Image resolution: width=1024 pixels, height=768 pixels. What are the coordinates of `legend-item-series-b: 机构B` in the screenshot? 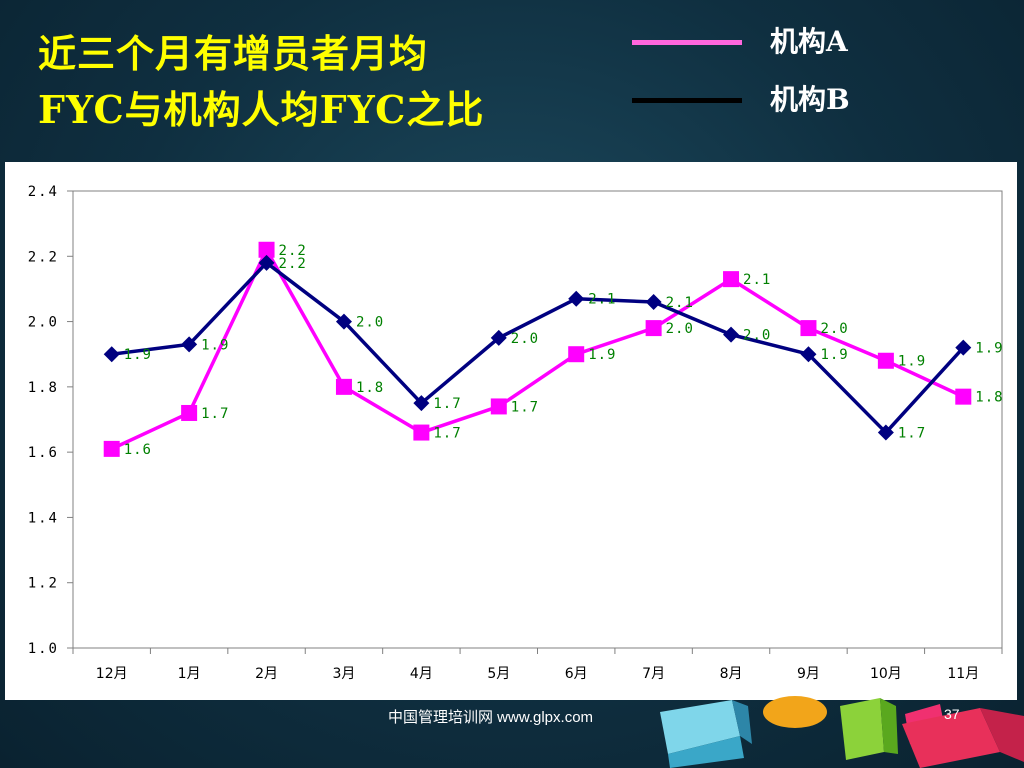 It's located at (770, 100).